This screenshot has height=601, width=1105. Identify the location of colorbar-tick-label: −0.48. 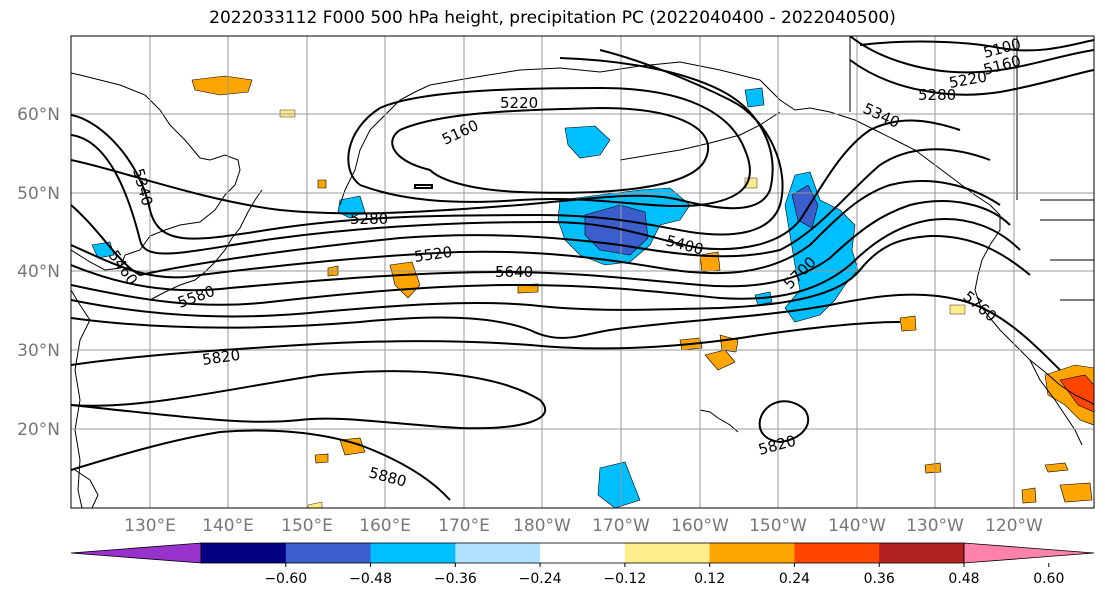
(370, 579).